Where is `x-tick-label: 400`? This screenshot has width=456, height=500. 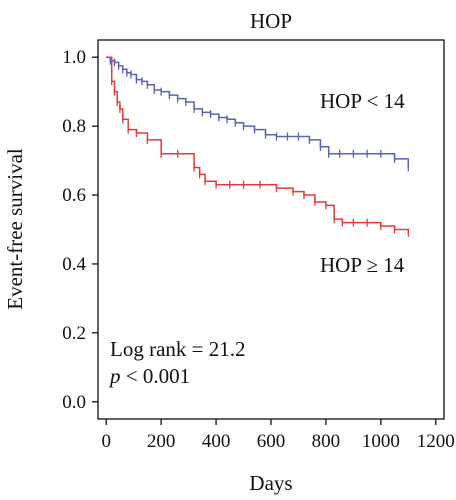
x-tick-label: 400 is located at coordinates (216, 441).